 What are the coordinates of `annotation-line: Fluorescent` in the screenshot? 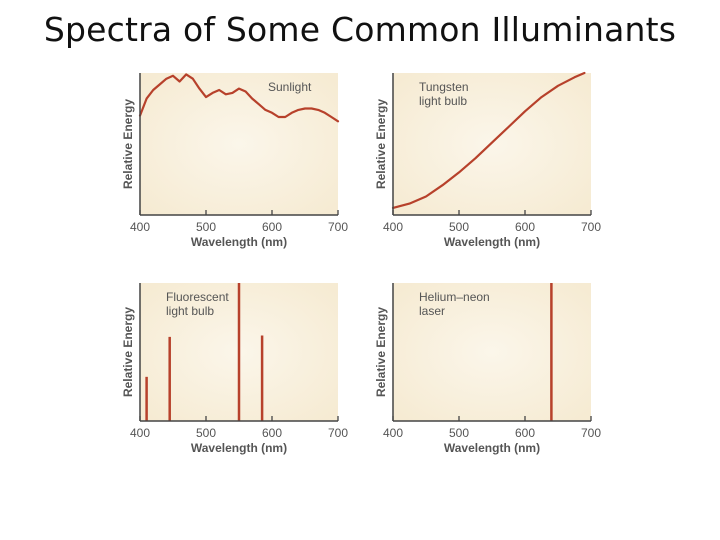 It's located at (197, 297).